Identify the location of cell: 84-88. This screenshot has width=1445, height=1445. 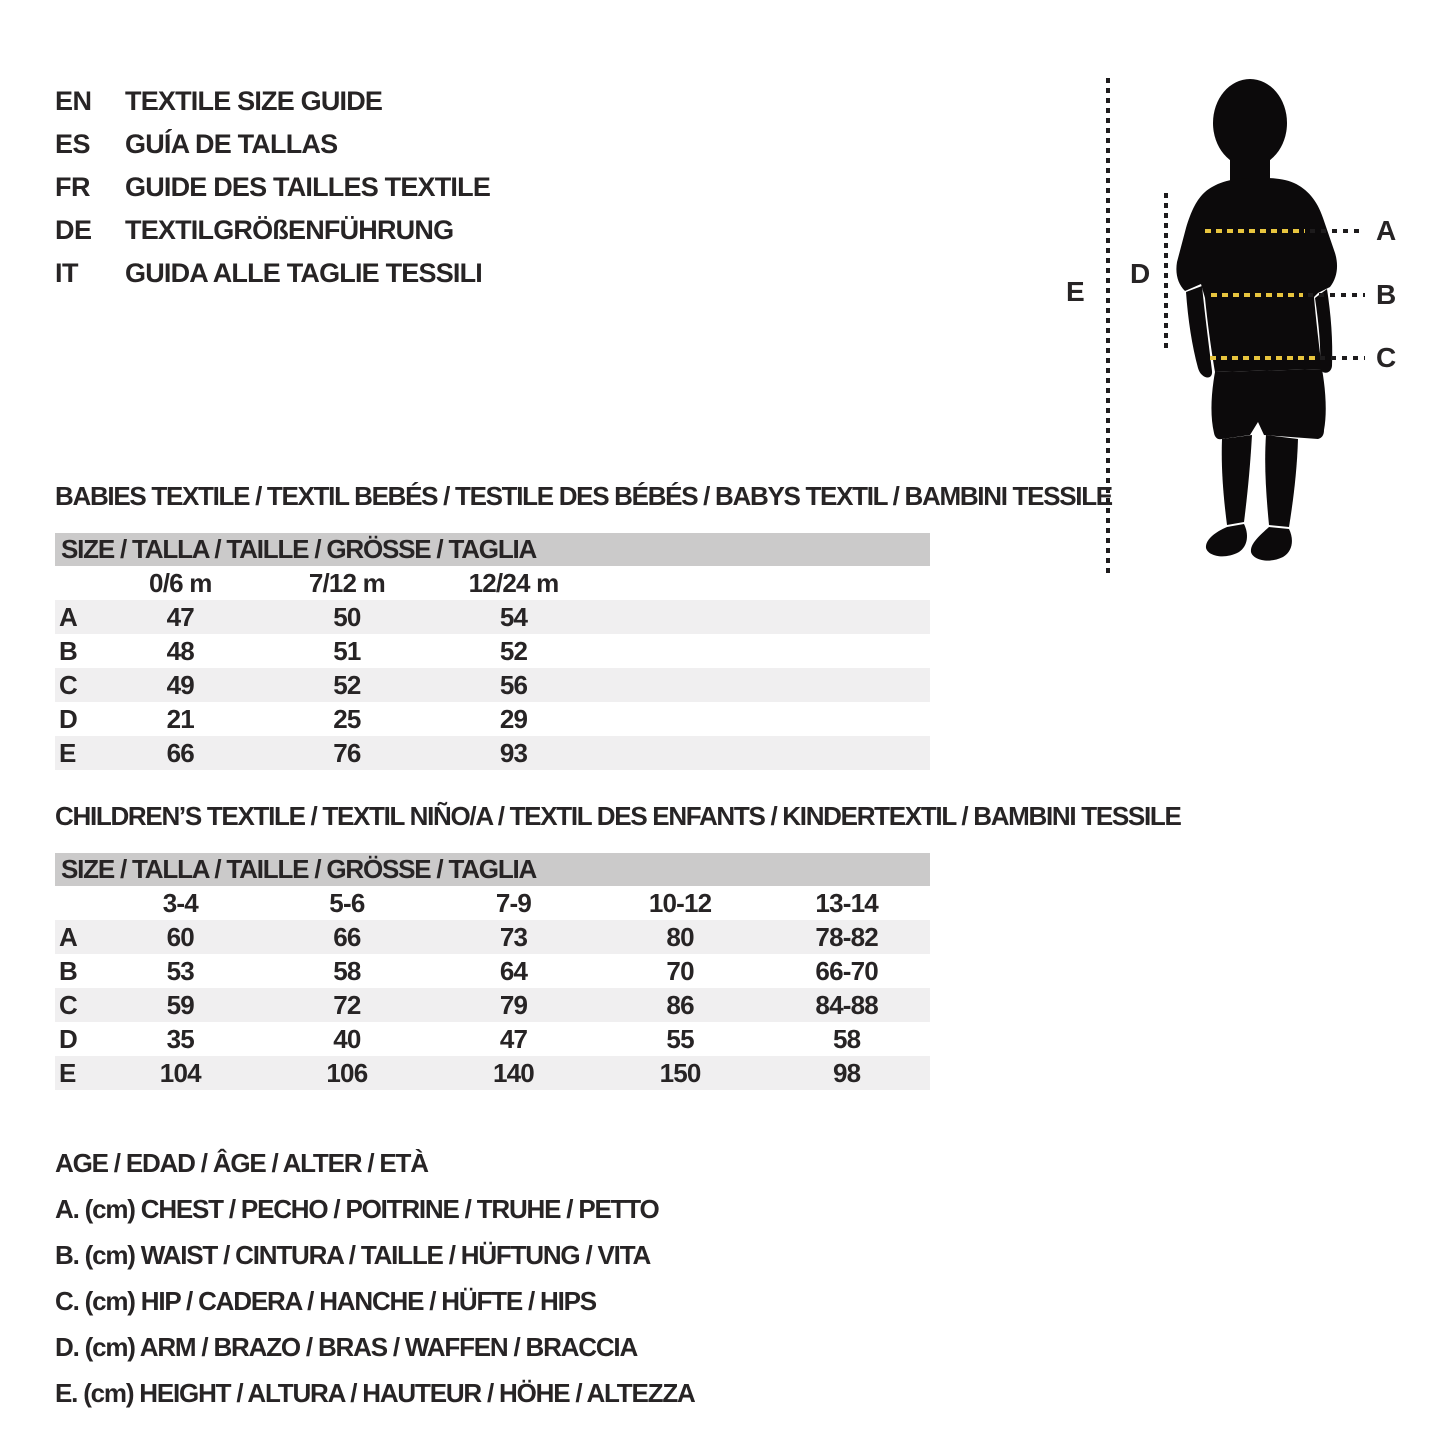
(846, 1004).